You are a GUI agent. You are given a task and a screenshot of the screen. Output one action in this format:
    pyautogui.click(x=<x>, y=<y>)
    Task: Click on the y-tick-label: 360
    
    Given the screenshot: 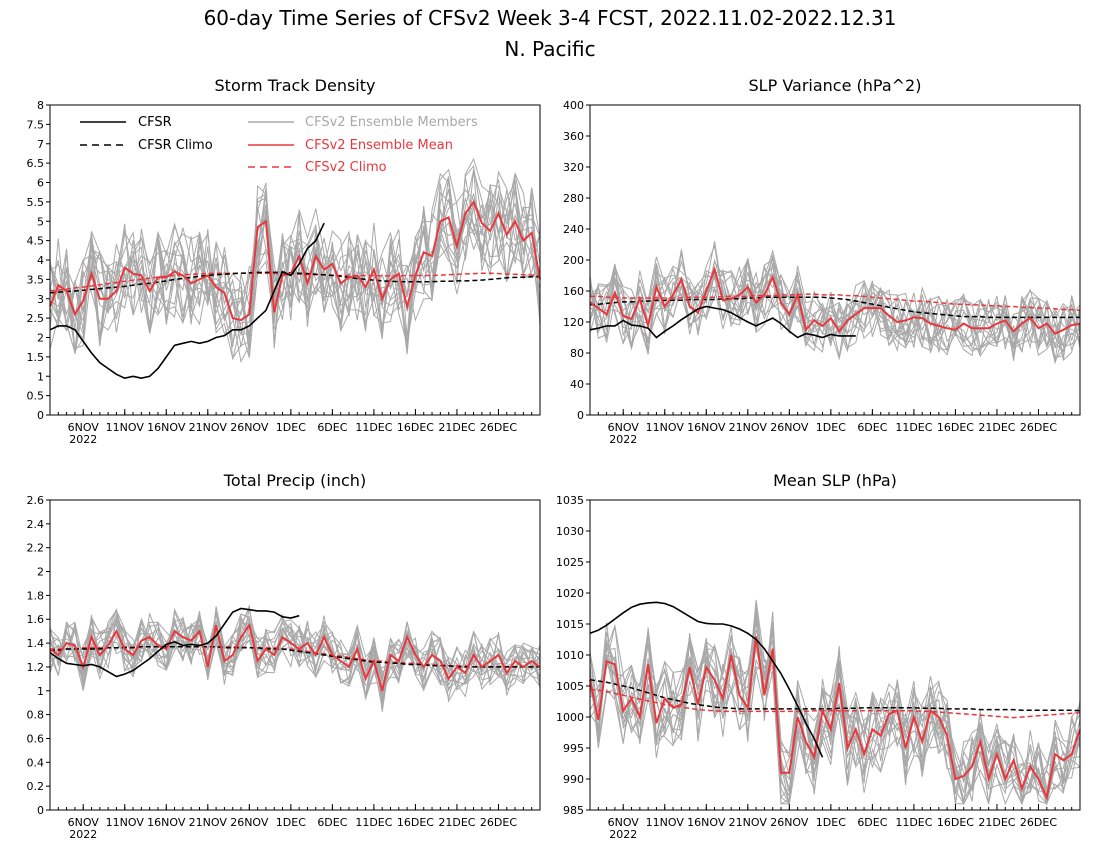 What is the action you would take?
    pyautogui.click(x=573, y=136)
    